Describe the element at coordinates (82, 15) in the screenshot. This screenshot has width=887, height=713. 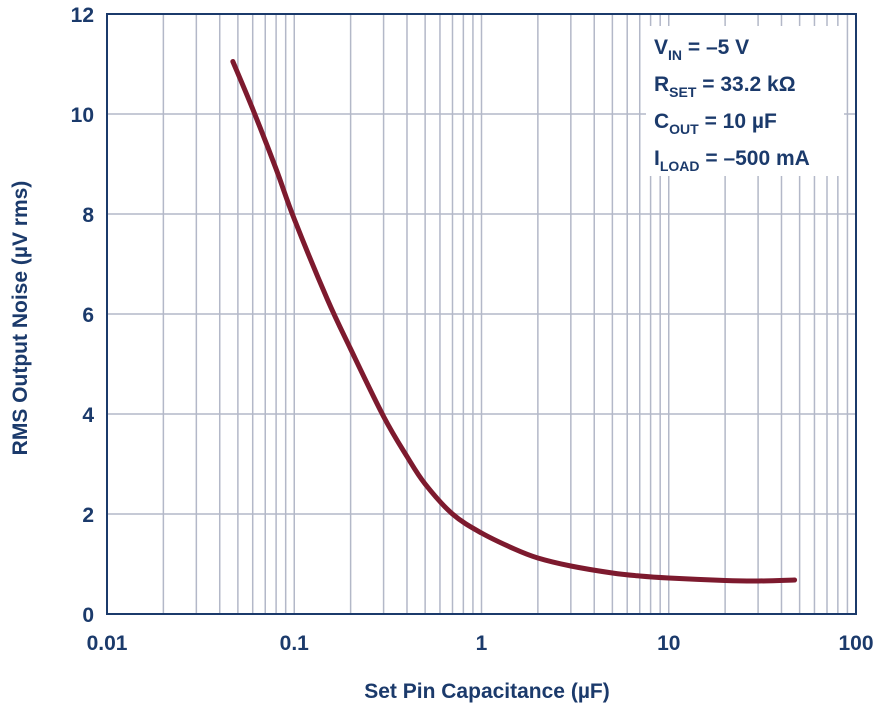
I see `y-tick-label: 12` at that location.